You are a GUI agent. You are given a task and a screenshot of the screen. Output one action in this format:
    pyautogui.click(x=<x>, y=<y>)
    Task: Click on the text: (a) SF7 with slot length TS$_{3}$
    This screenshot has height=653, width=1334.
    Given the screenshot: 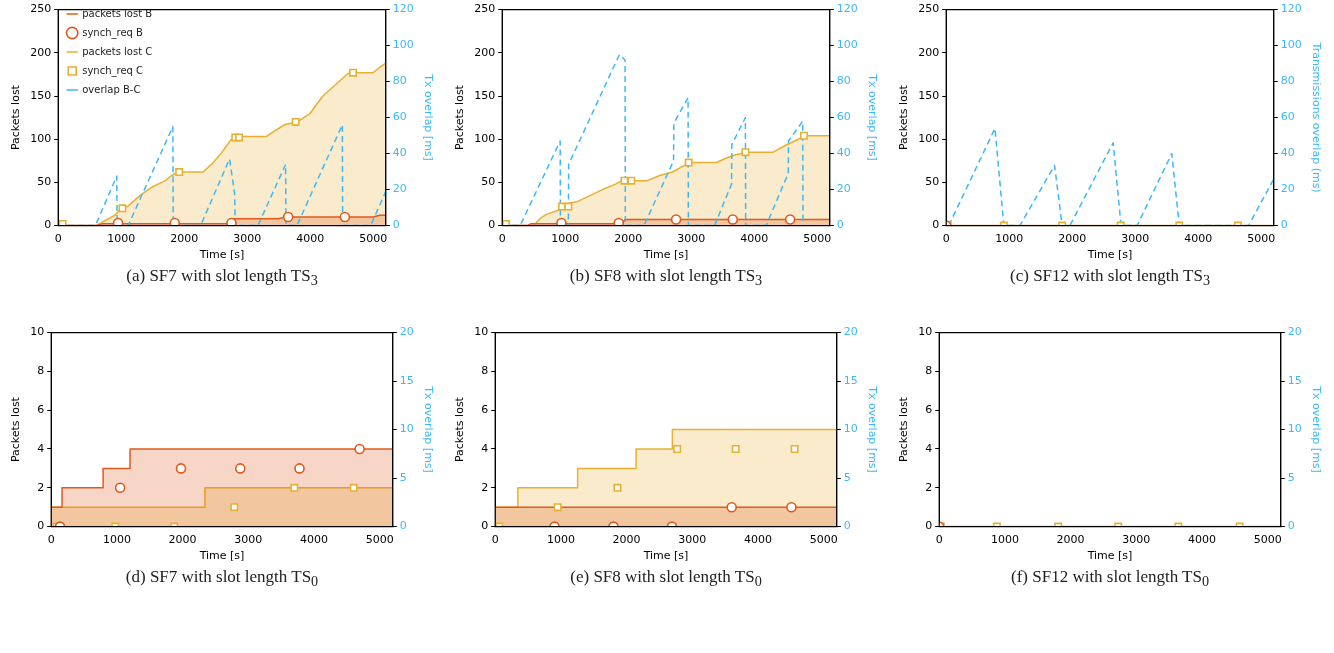 What is the action you would take?
    pyautogui.click(x=222, y=278)
    